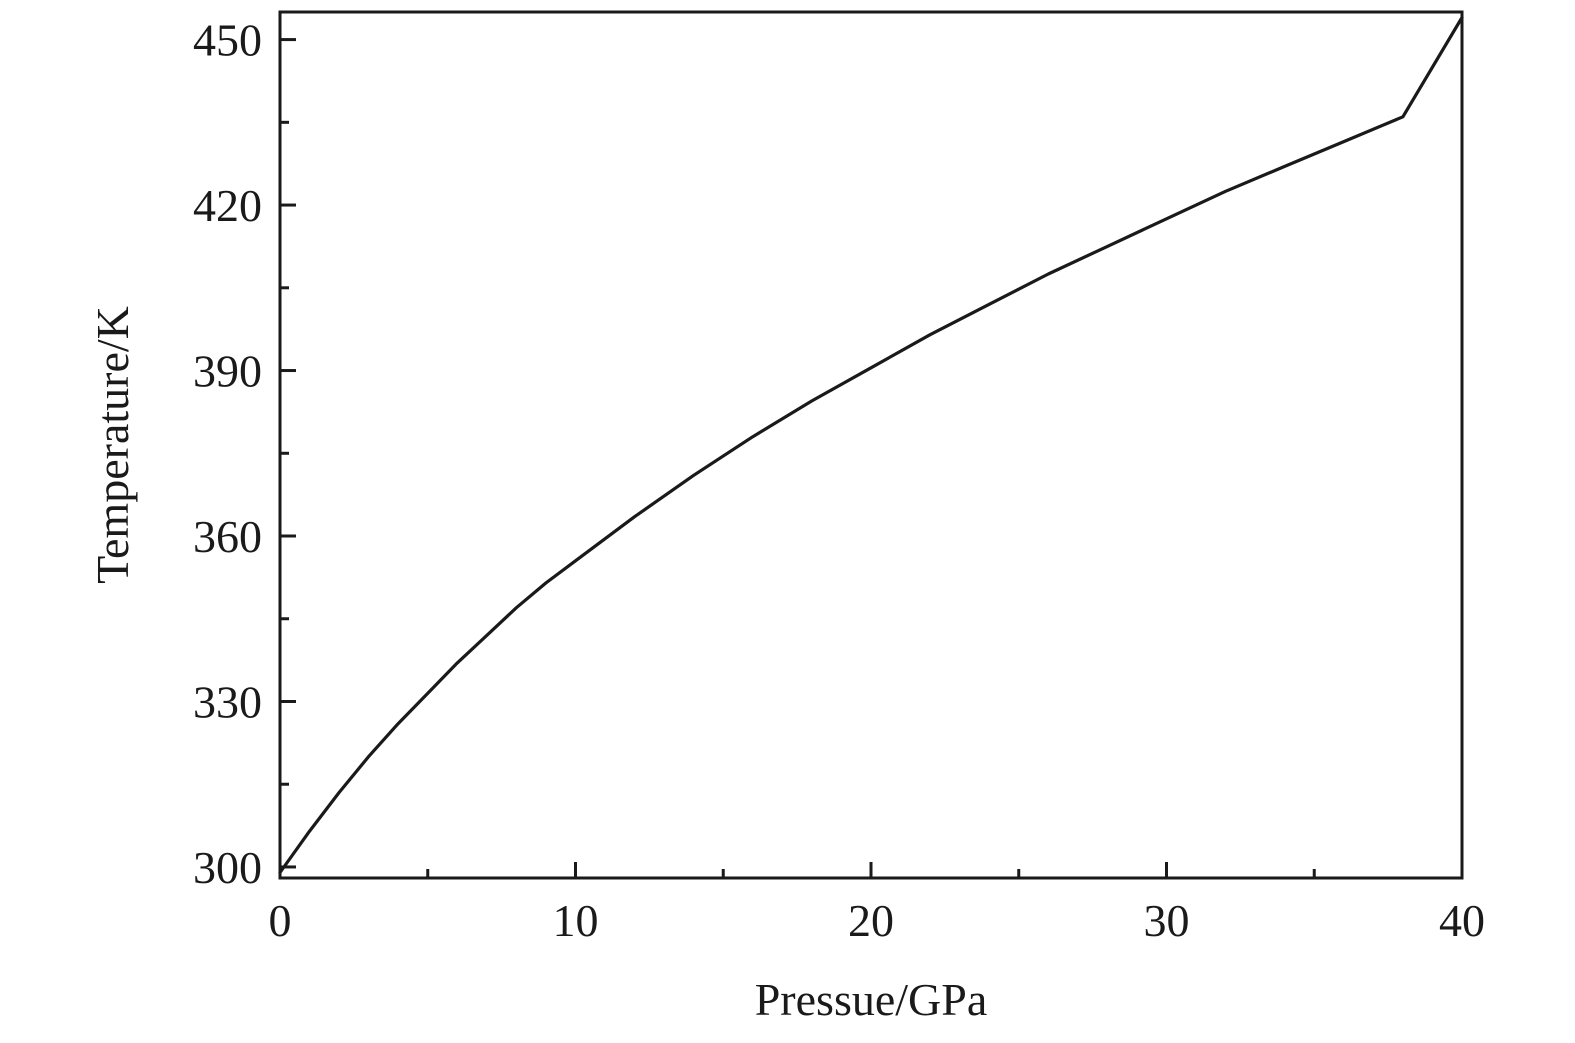 The height and width of the screenshot is (1043, 1575). I want to click on y-tick-label: 390, so click(227, 371).